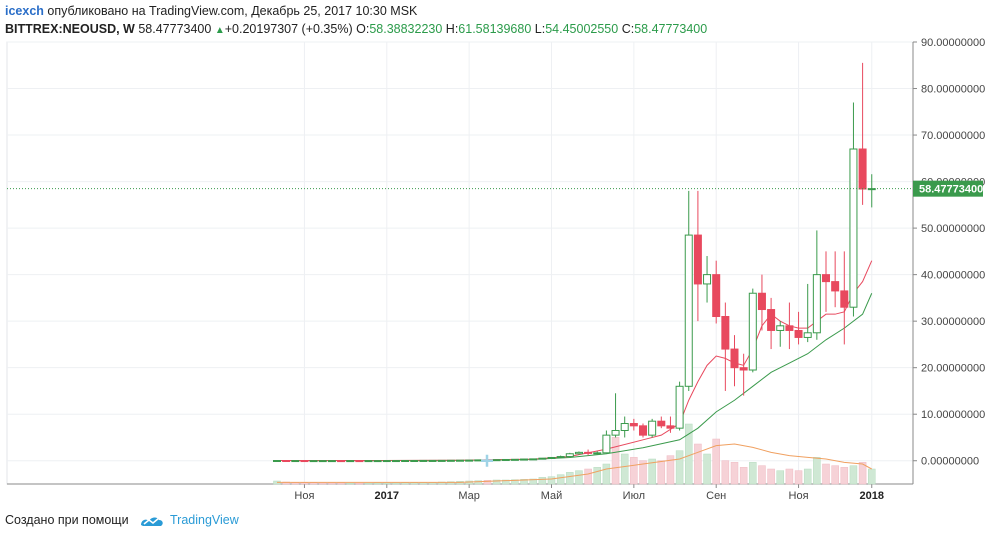 The height and width of the screenshot is (540, 996). I want to click on up-arrow-icon: ▲, so click(219, 30).